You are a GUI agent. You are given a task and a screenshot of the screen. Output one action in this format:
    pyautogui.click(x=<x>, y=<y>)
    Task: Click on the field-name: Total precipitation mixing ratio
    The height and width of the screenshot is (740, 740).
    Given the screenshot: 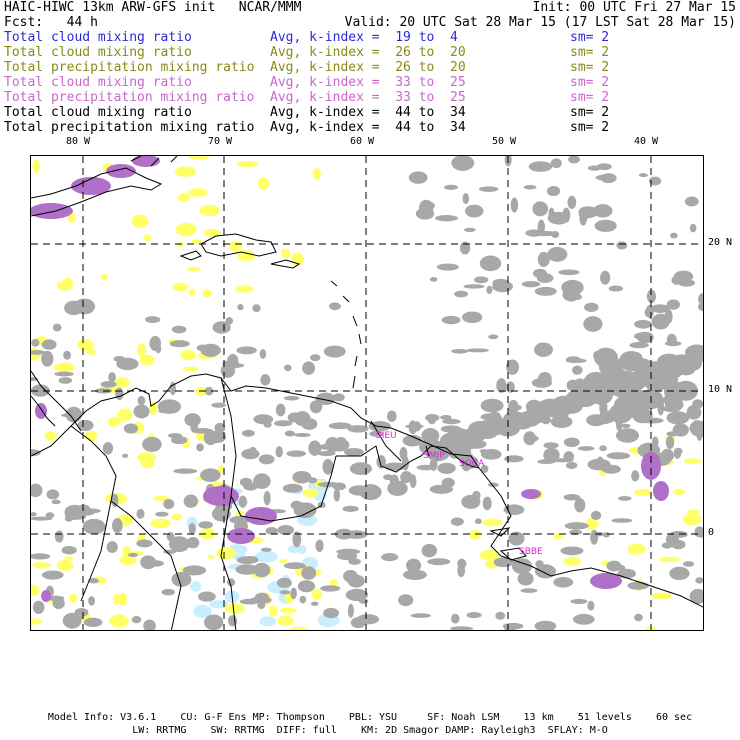 What is the action you would take?
    pyautogui.click(x=129, y=127)
    